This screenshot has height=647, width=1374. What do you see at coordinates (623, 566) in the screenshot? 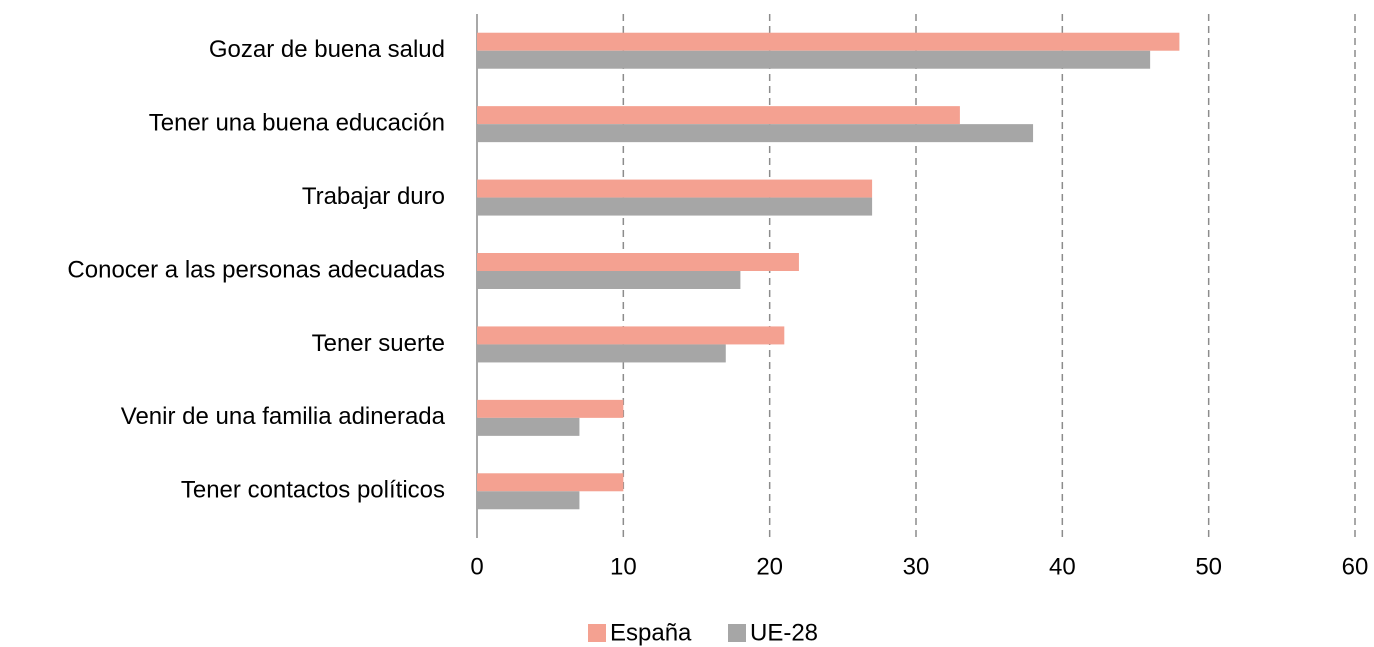
I see `x-tick-label: 10` at bounding box center [623, 566].